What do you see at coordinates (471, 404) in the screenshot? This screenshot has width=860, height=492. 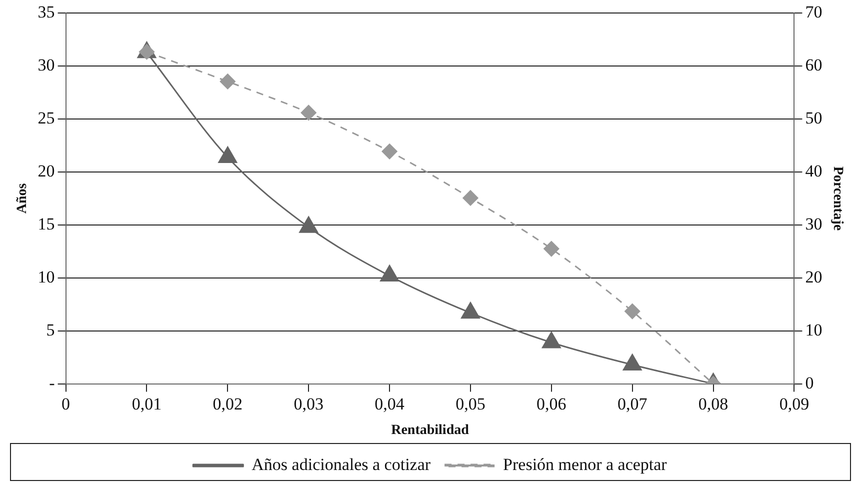 I see `x-tick-label: 0,05` at bounding box center [471, 404].